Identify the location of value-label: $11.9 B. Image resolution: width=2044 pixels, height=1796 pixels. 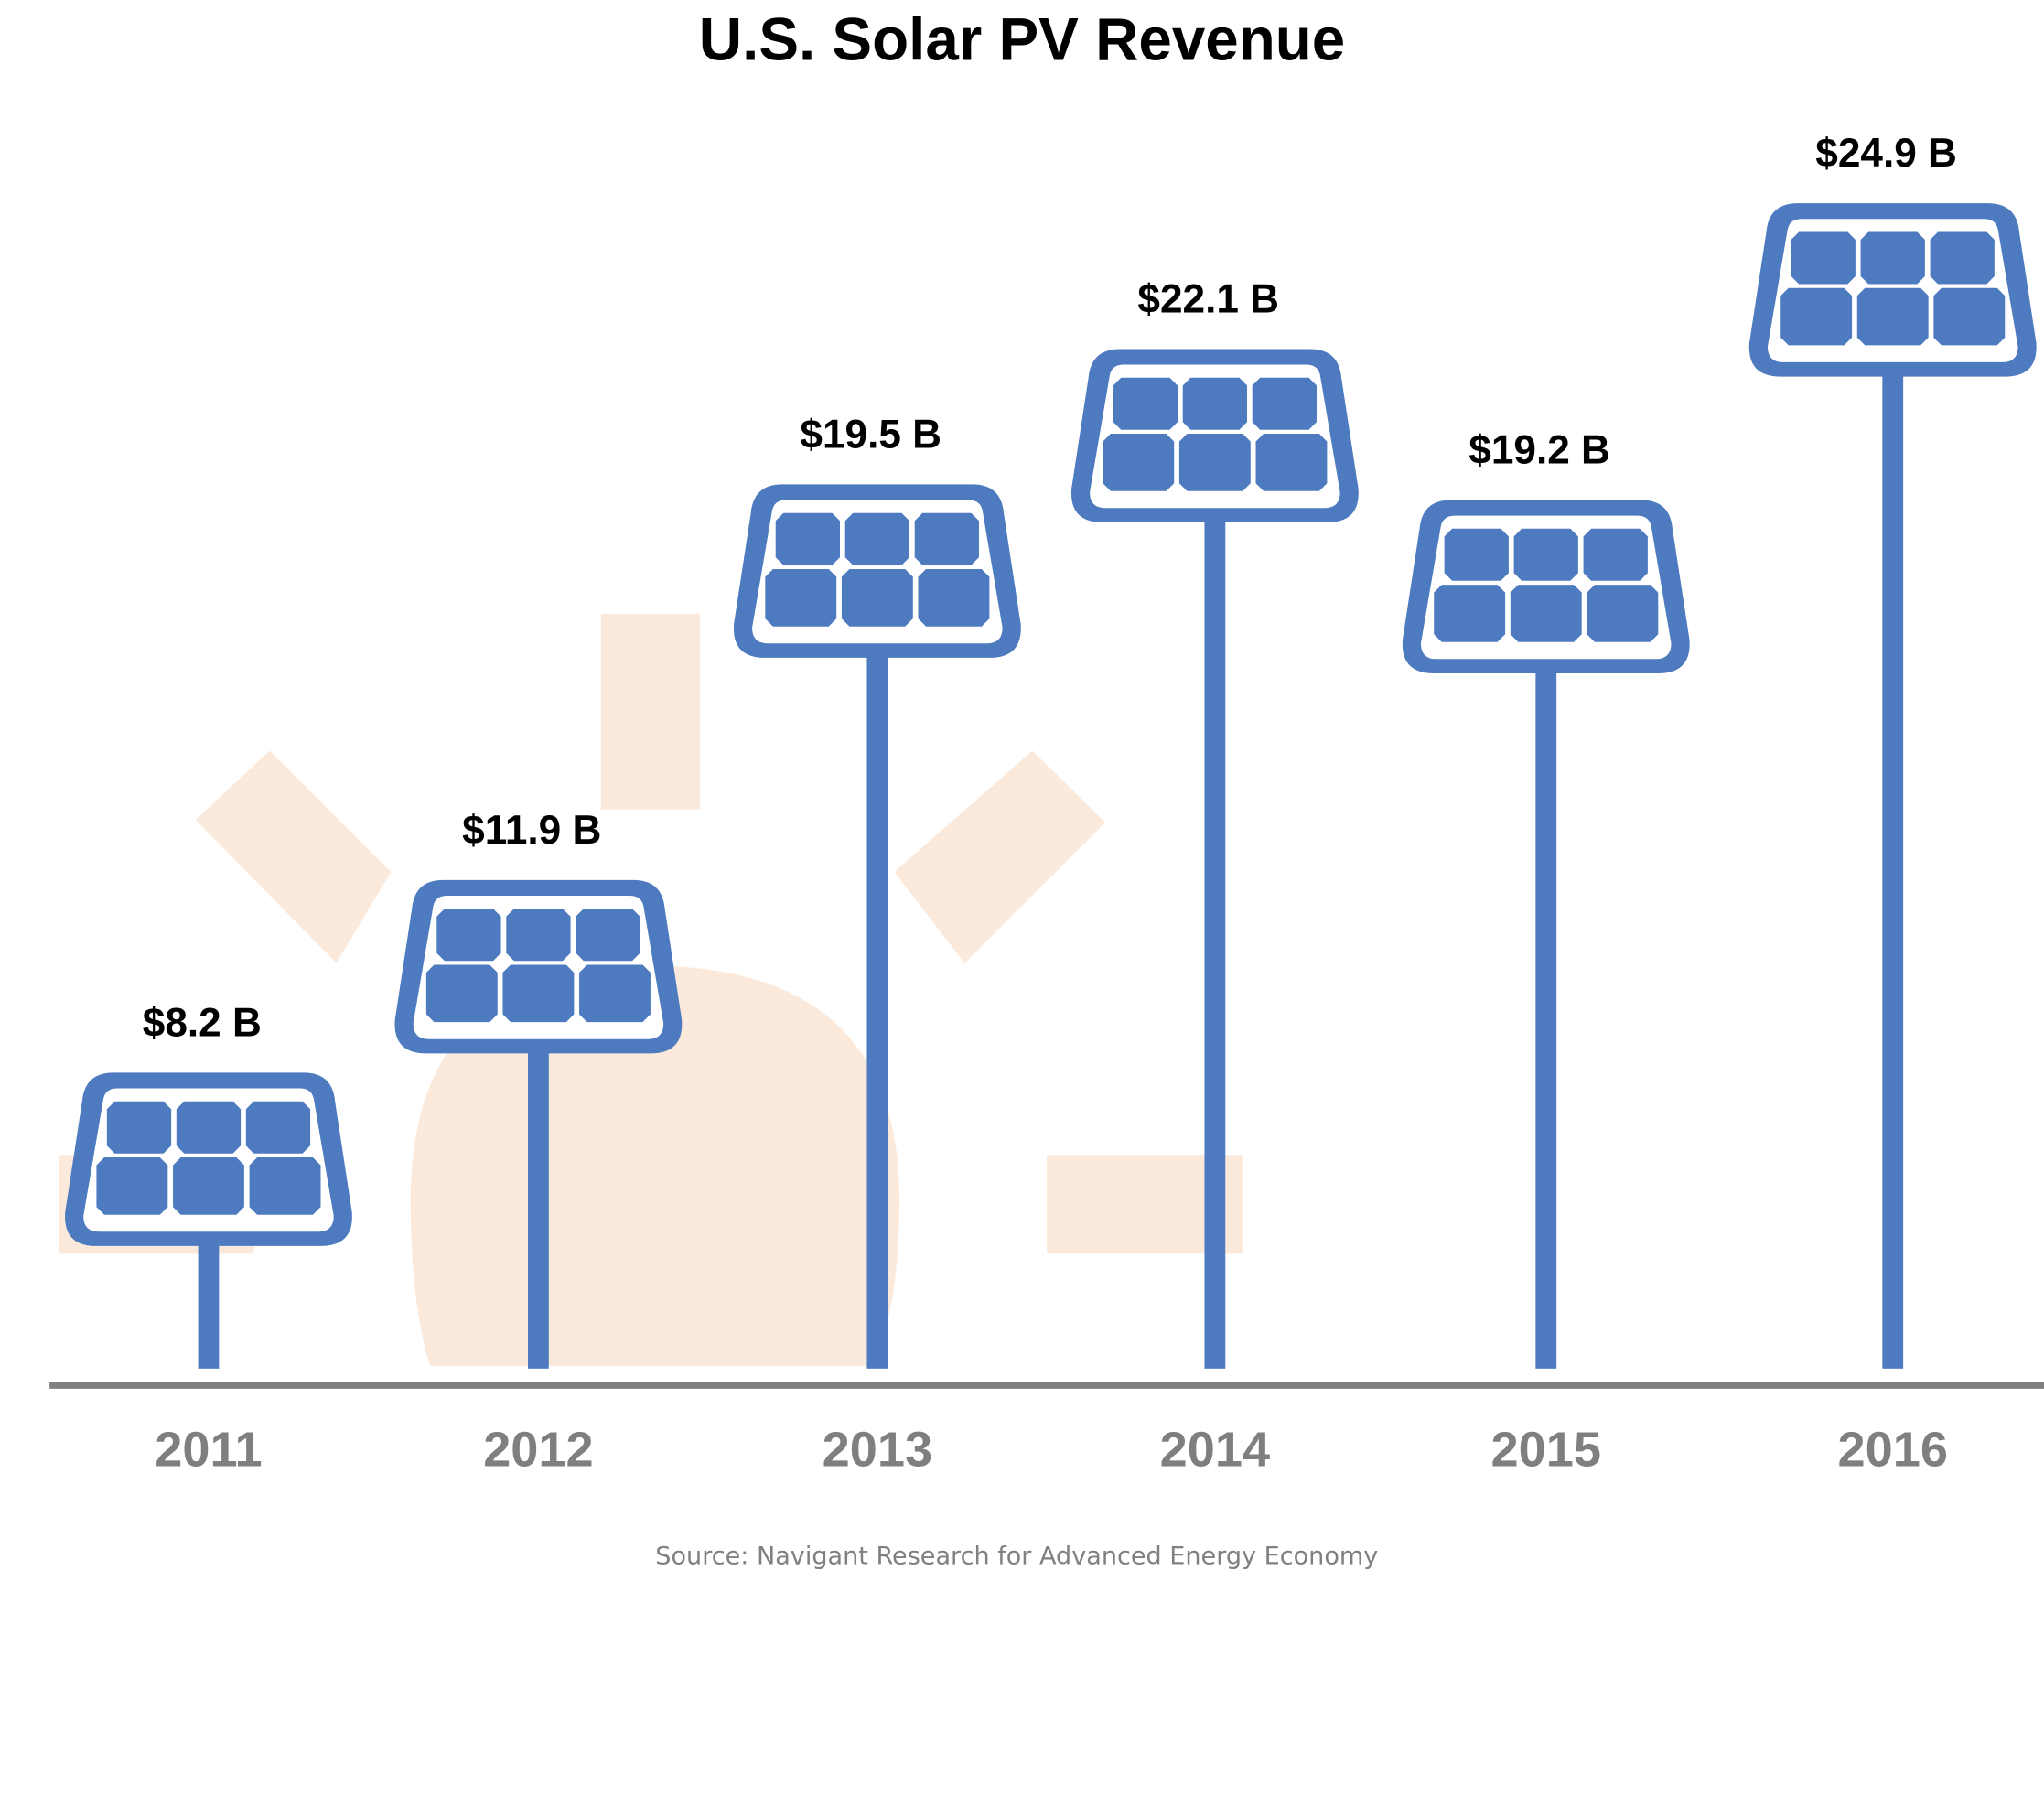
(531, 830).